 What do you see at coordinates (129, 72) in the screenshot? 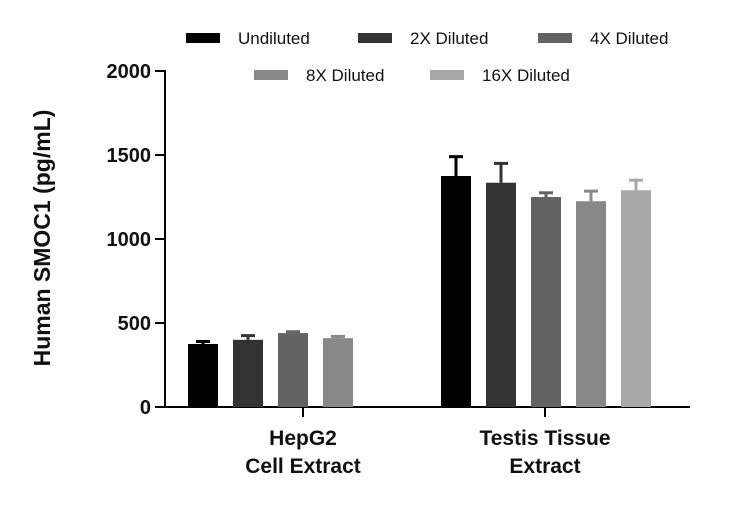
I see `y-tick-label: 2000` at bounding box center [129, 72].